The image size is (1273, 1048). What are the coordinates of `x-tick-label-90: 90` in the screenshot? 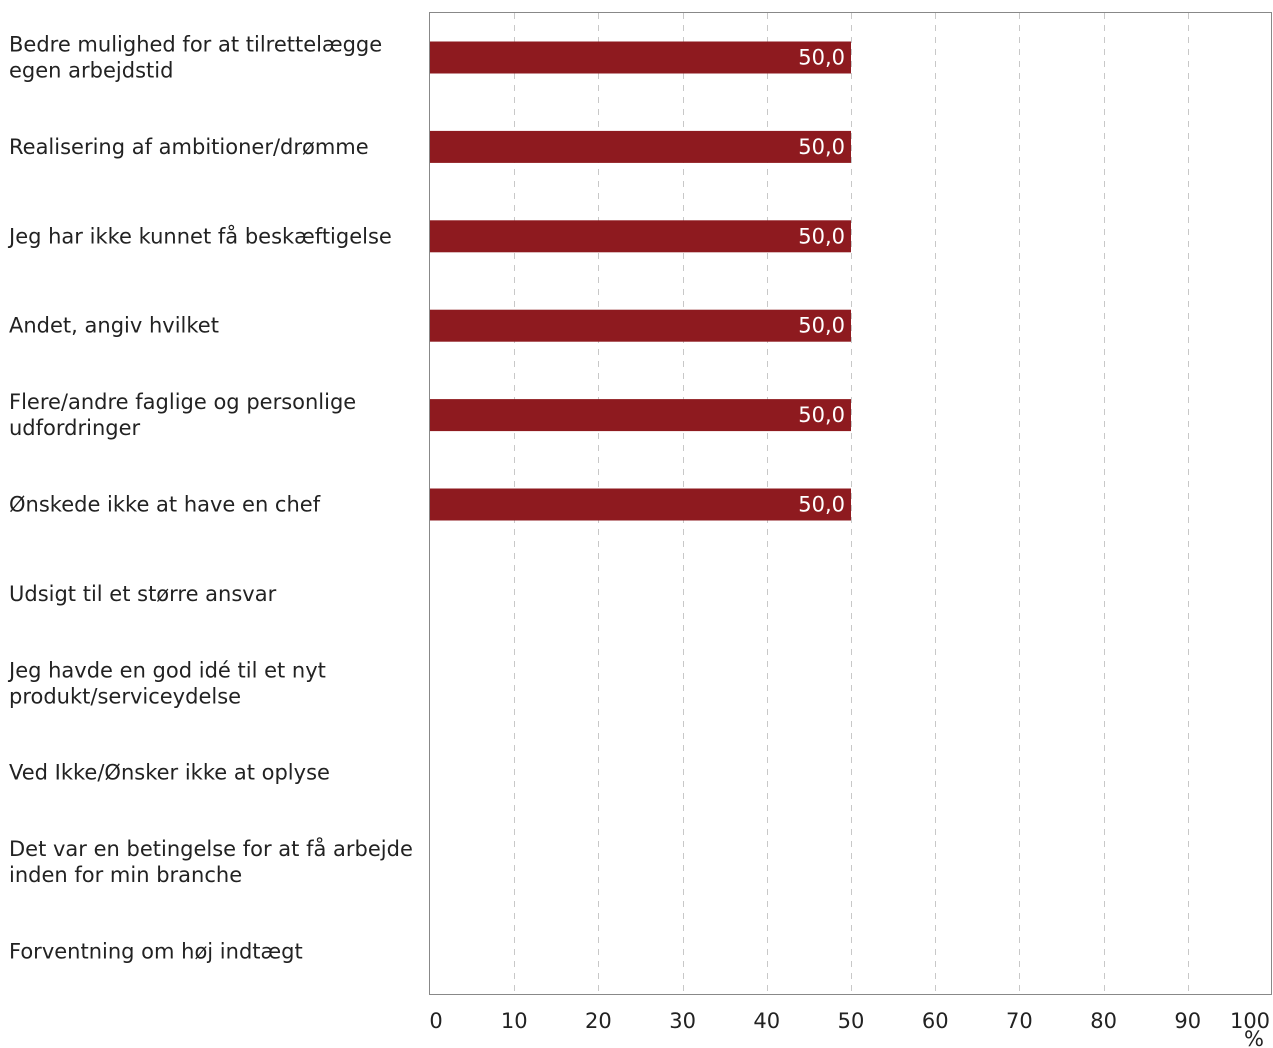 It's located at (1187, 1021).